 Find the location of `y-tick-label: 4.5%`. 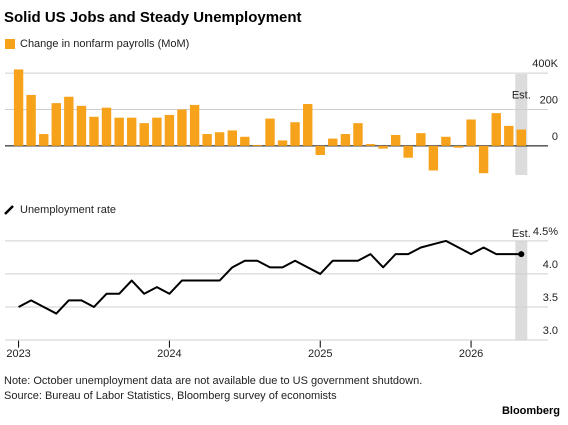

y-tick-label: 4.5% is located at coordinates (545, 232).